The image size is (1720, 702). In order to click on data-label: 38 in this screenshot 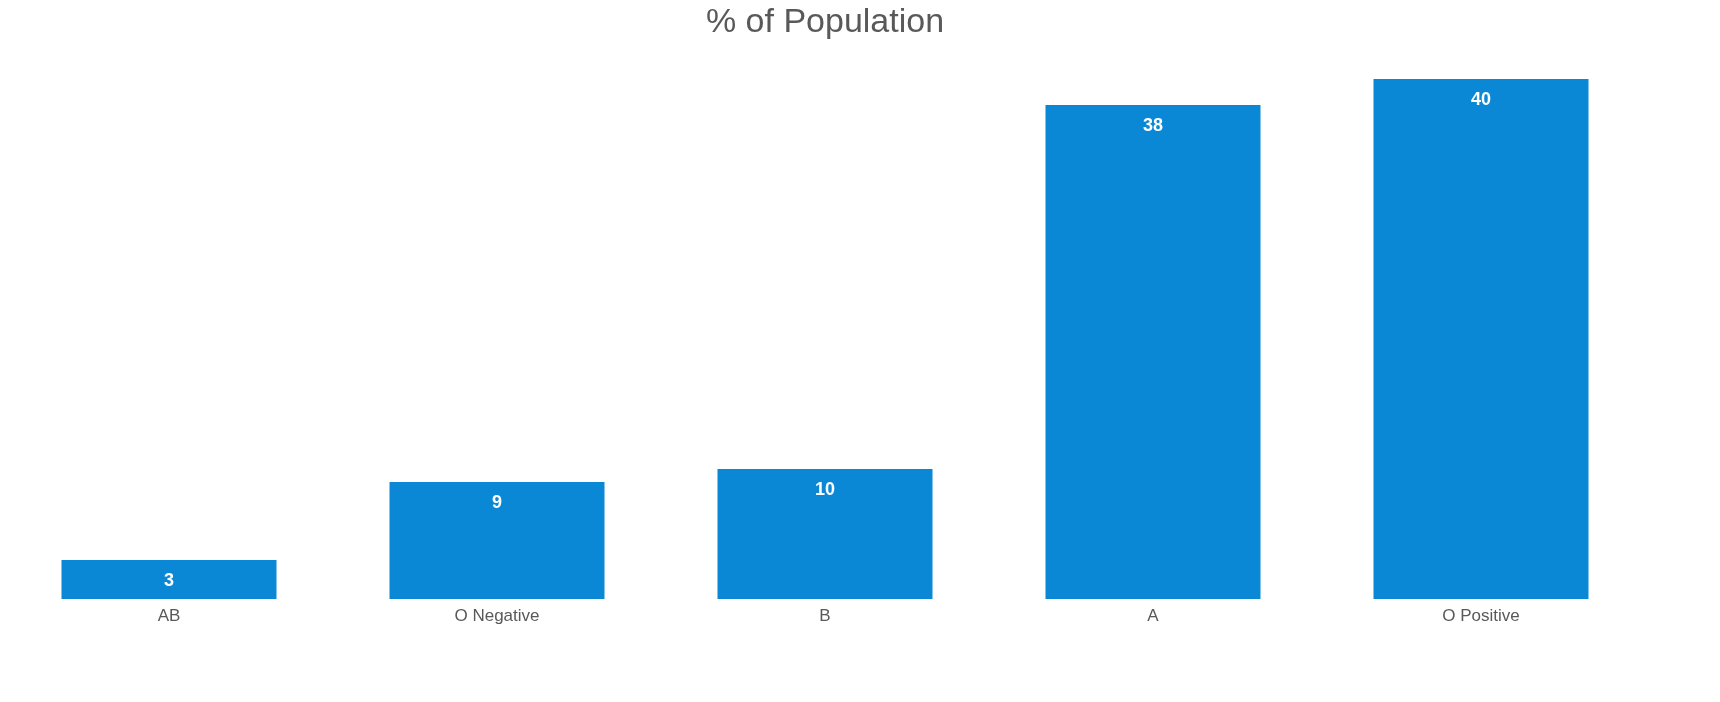, I will do `click(1153, 125)`.